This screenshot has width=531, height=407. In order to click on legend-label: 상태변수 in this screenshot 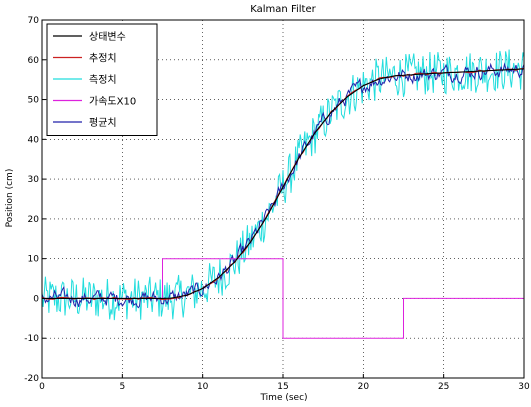, I will do `click(107, 37)`.